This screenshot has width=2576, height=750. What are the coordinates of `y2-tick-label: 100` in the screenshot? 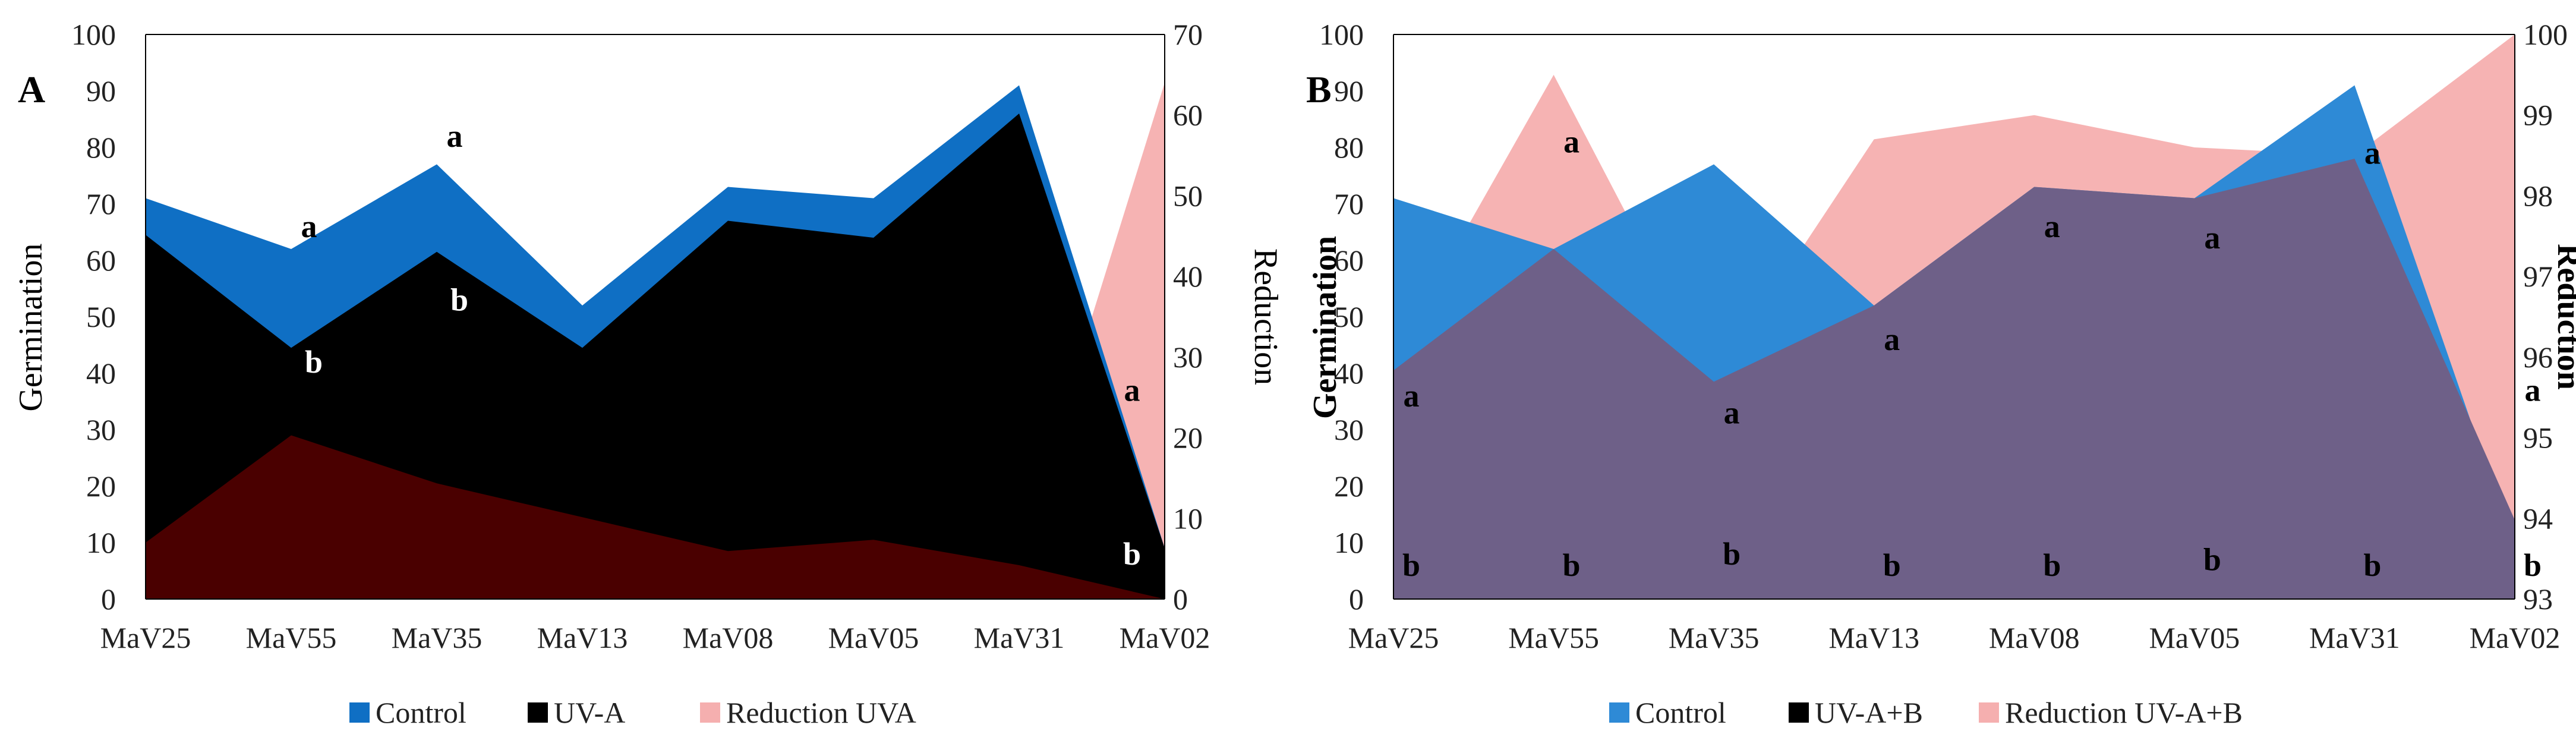 It's located at (2545, 34).